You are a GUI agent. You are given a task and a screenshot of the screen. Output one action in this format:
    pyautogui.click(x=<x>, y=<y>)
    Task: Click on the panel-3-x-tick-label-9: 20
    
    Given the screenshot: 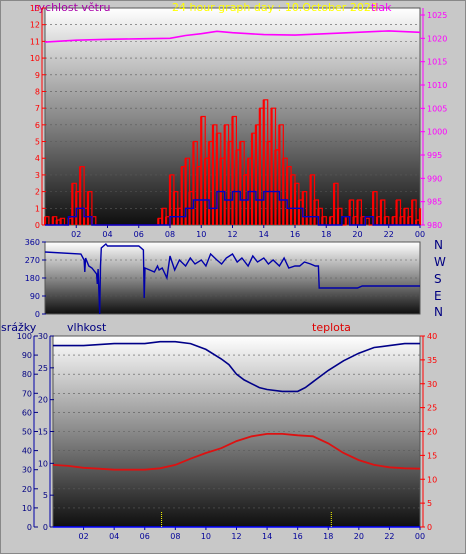 What is the action you would take?
    pyautogui.click(x=359, y=536)
    